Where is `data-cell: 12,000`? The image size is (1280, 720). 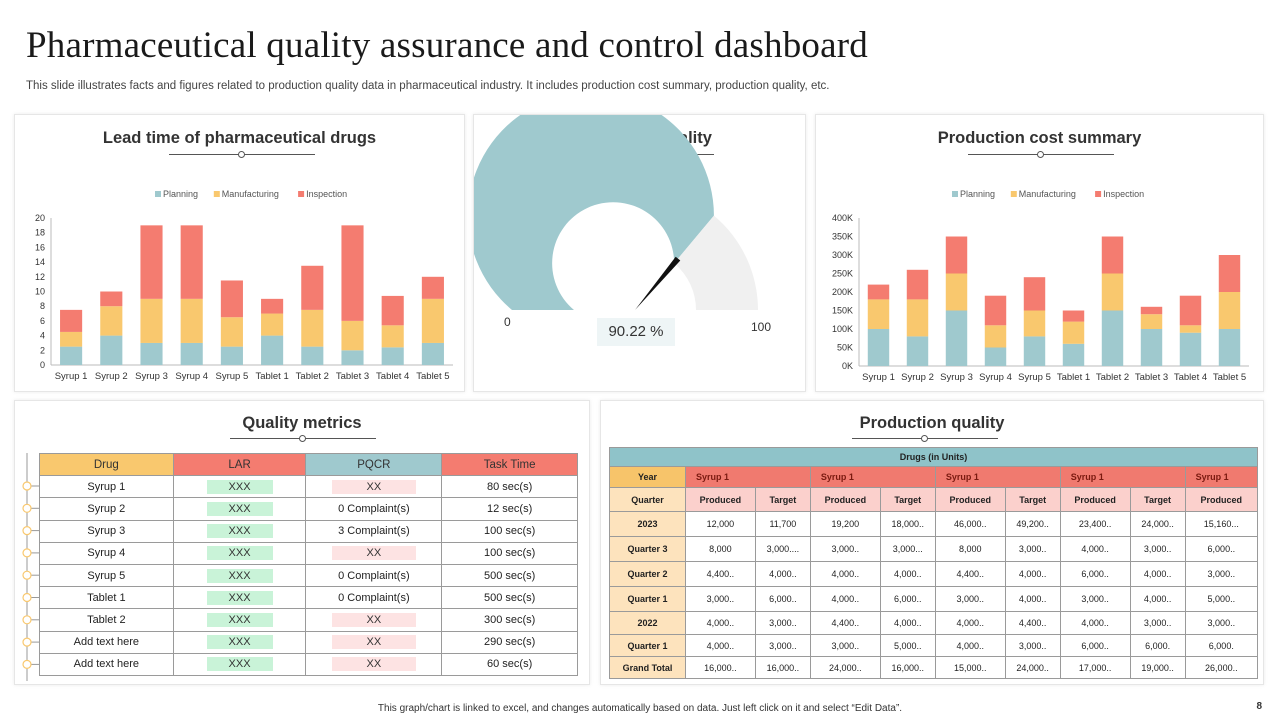 data-cell: 12,000 is located at coordinates (720, 524).